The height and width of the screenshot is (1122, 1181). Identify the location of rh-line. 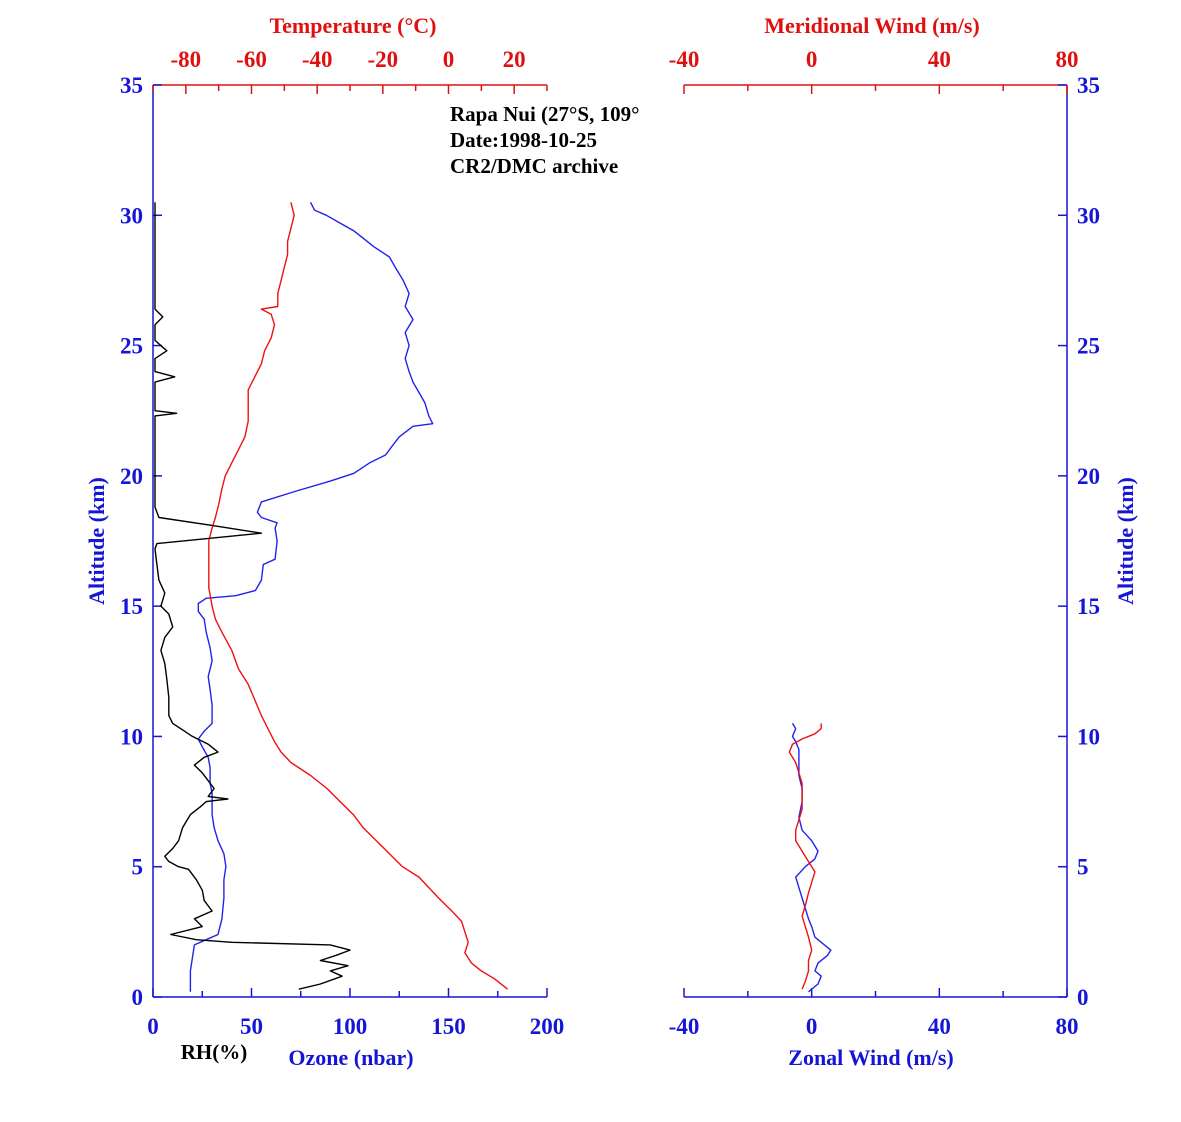
(252, 596).